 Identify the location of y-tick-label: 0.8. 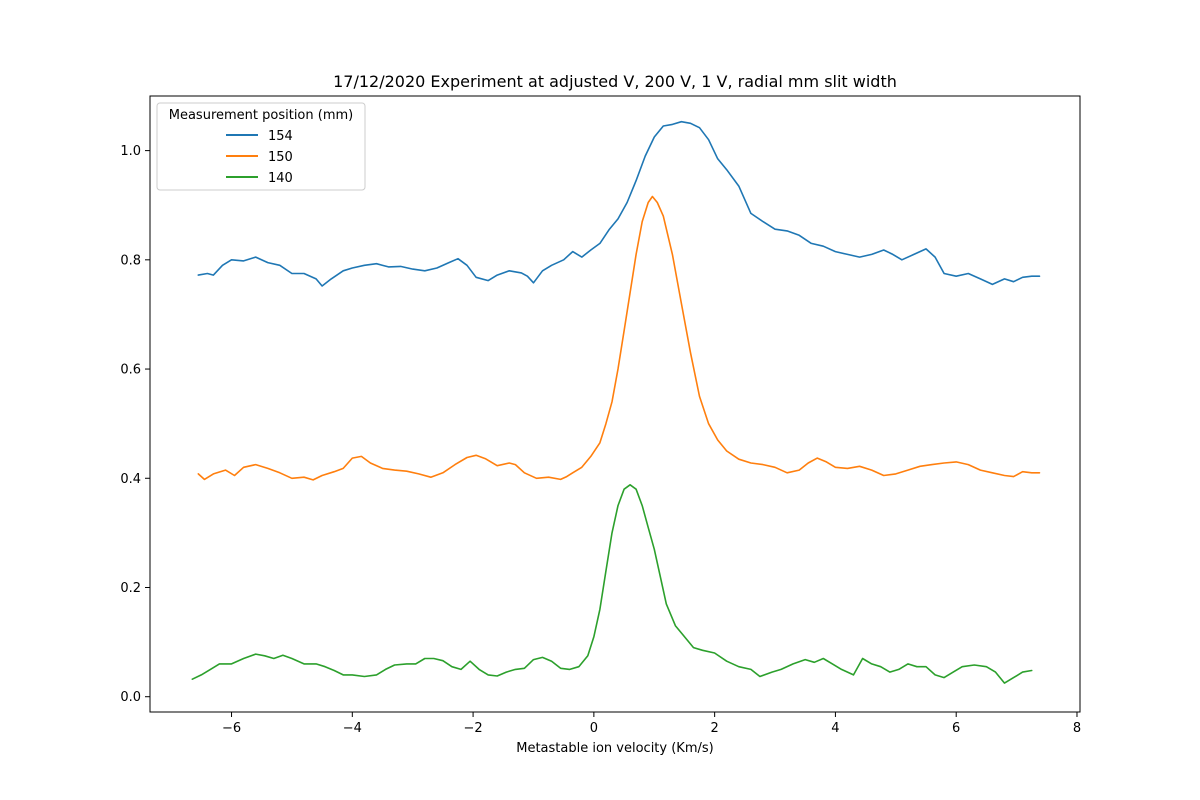
(130, 260).